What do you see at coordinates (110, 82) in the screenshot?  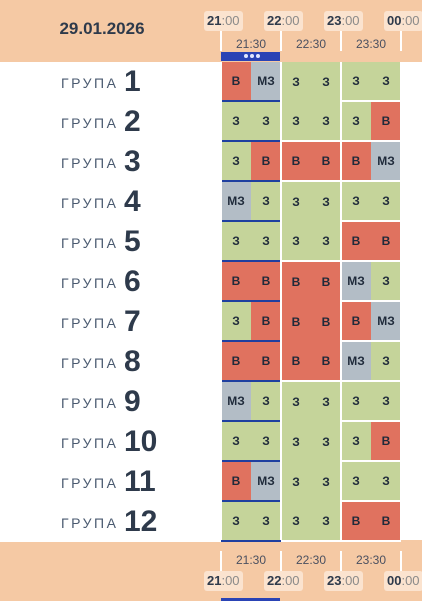 I see `group-label-1: ГРУПА 1` at bounding box center [110, 82].